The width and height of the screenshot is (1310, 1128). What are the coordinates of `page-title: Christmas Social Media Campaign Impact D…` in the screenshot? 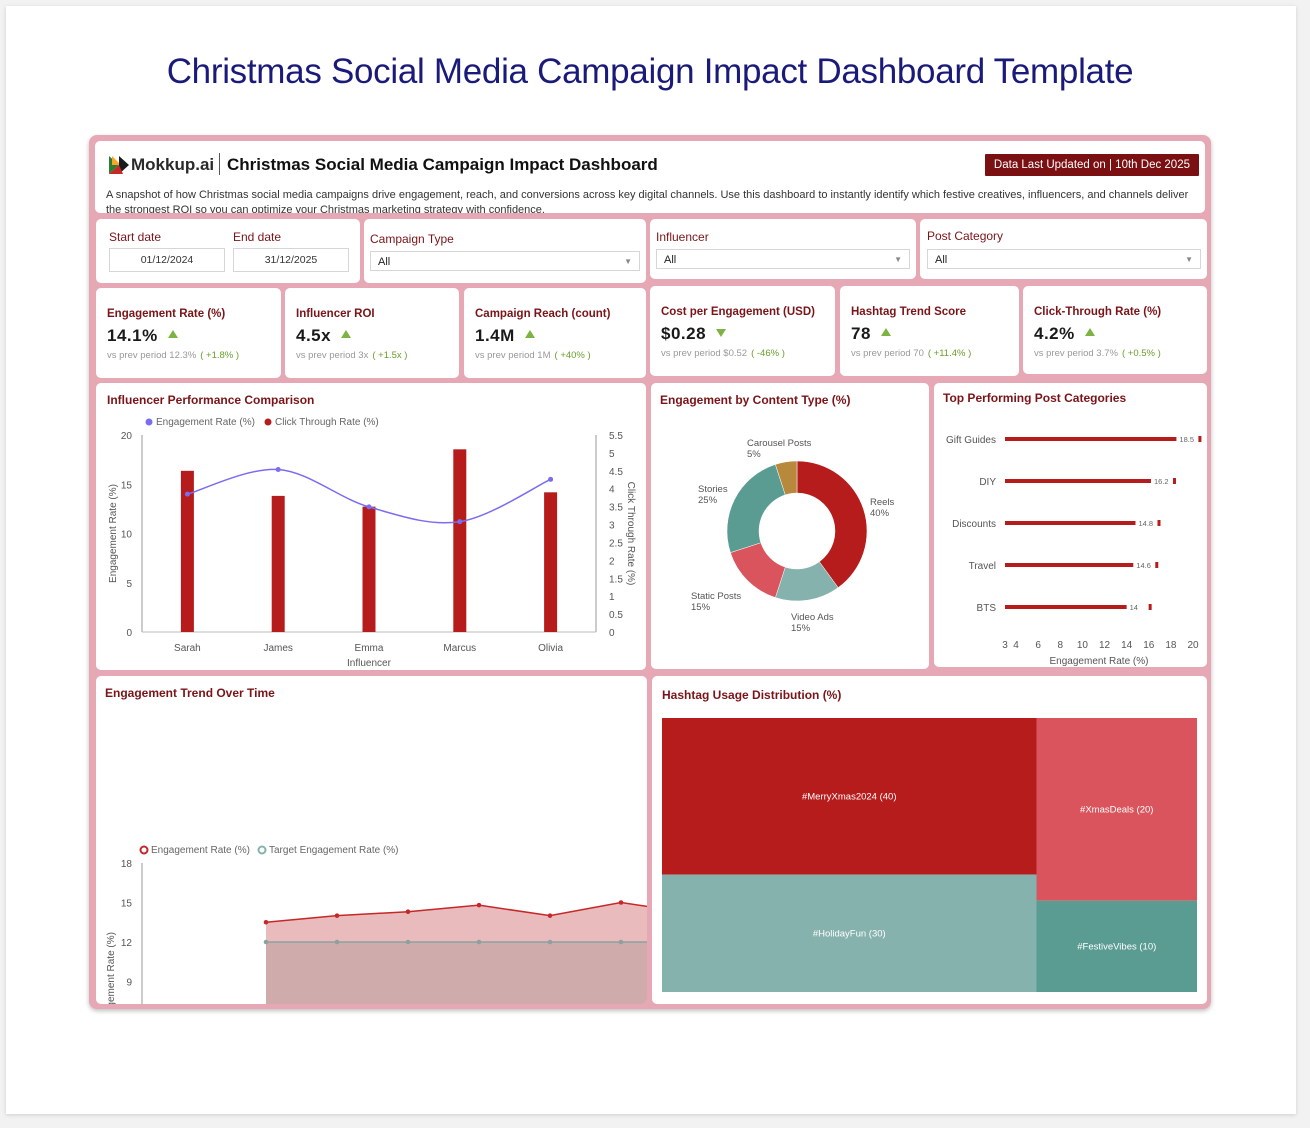 It's located at (650, 71).